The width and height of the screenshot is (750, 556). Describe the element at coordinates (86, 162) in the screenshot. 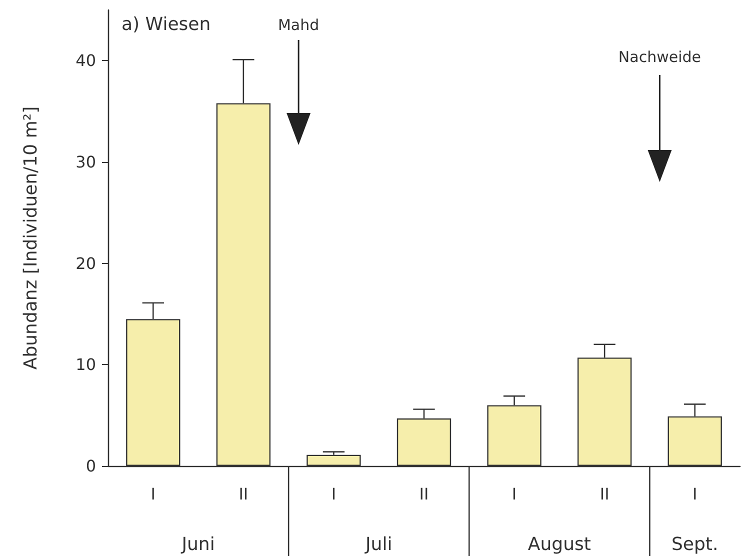

I see `y-tick-label: 30` at that location.